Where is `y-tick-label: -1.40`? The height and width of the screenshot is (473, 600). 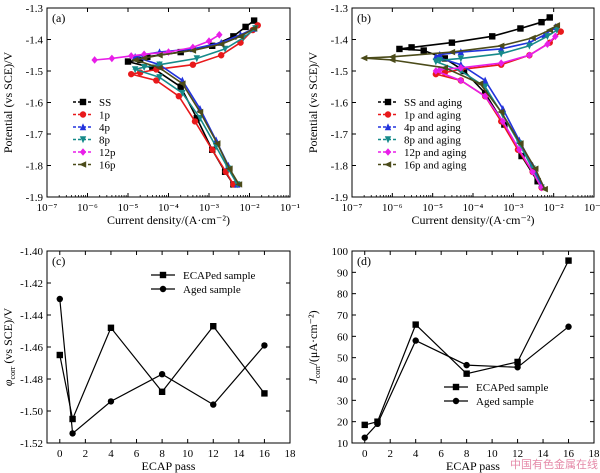
y-tick-label: -1.40 is located at coordinates (31, 252).